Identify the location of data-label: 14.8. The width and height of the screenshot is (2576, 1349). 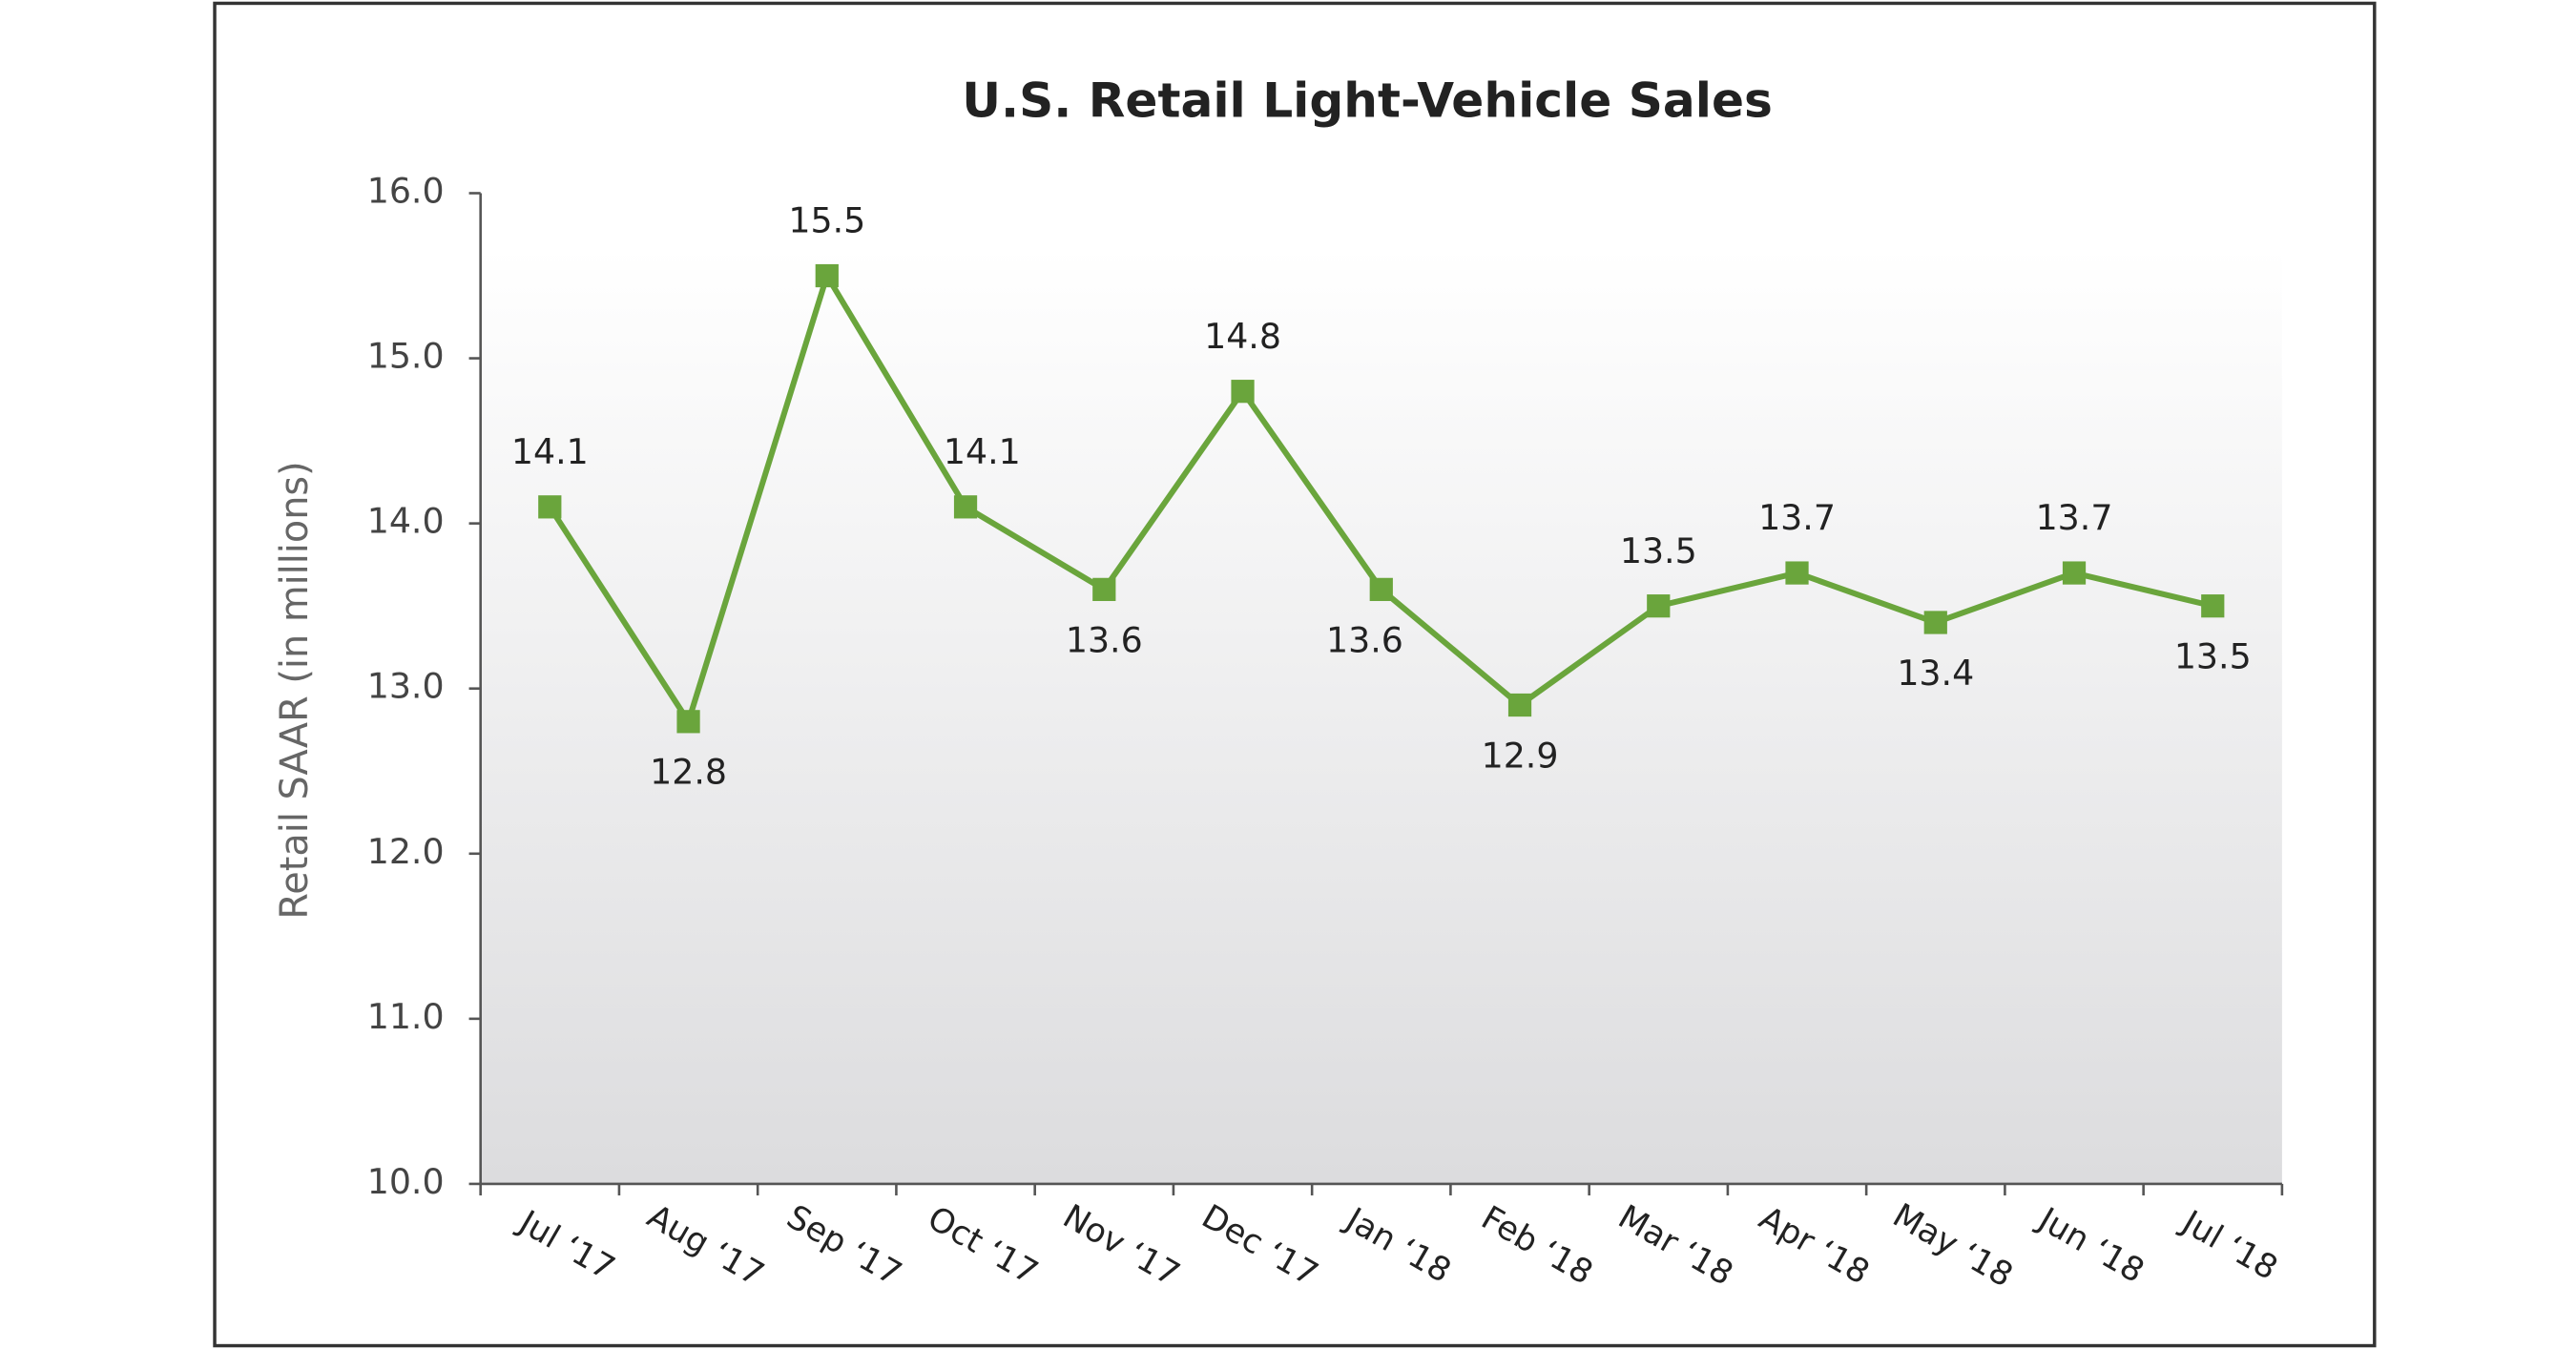
(1242, 336).